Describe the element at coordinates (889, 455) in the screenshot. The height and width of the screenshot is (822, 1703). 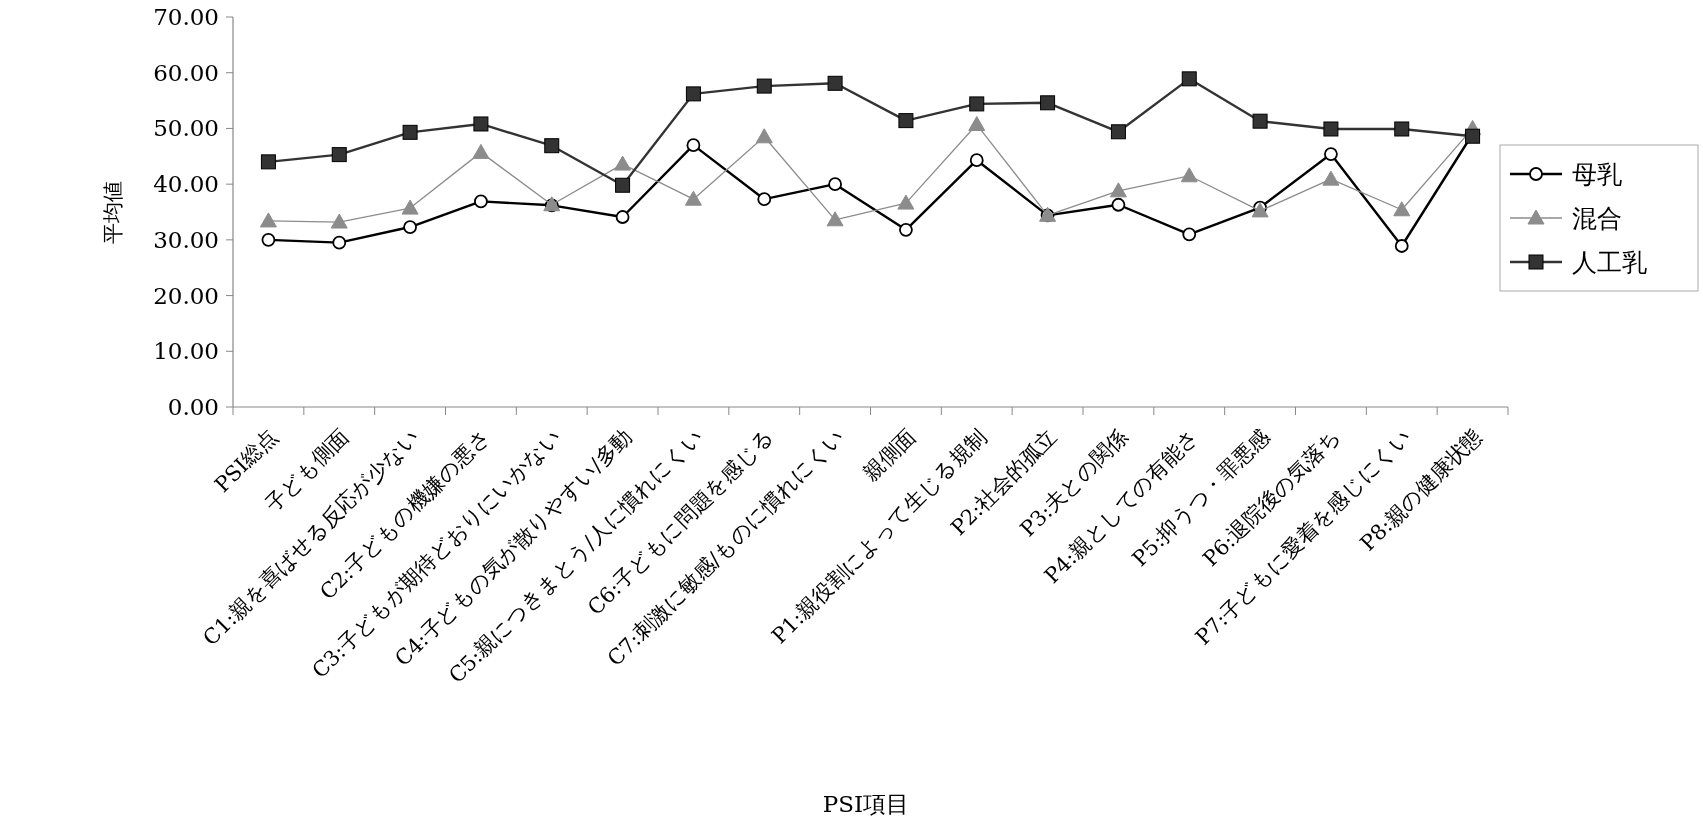
I see `x-tick-label: 親側面` at that location.